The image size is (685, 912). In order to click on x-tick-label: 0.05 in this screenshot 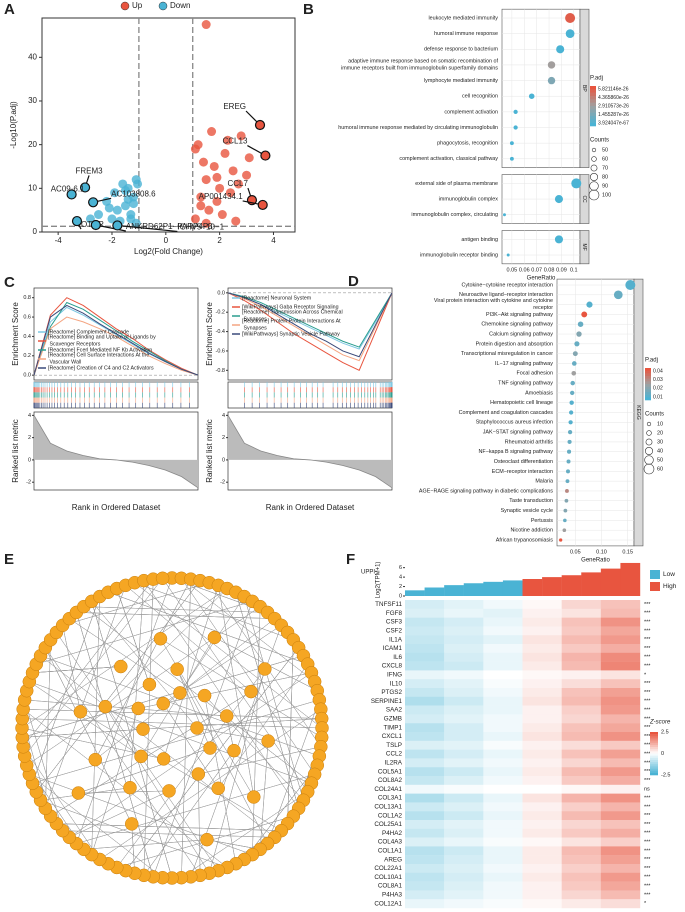, I will do `click(575, 552)`.